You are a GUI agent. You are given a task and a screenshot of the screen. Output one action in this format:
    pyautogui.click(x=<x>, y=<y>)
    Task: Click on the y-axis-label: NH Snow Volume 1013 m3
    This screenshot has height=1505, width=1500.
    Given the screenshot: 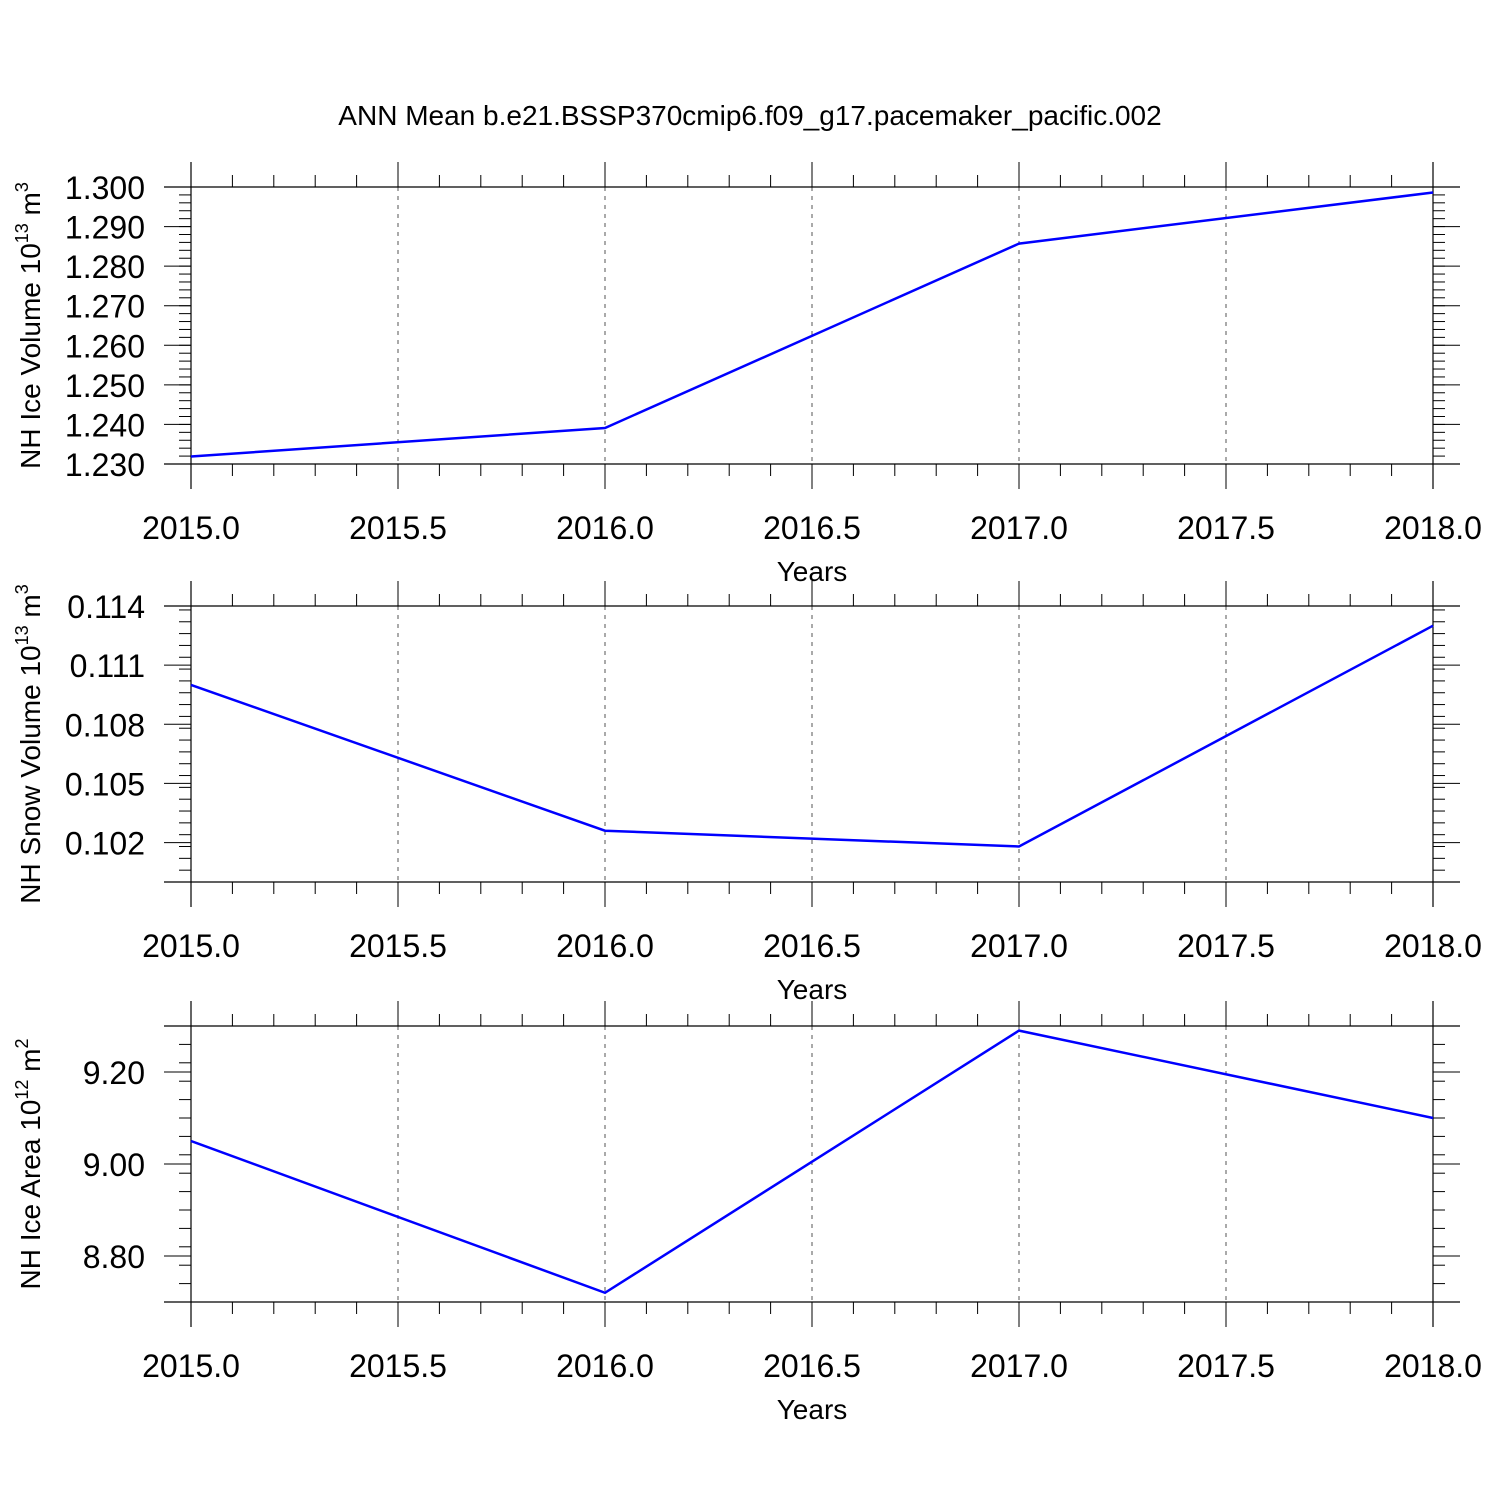 What is the action you would take?
    pyautogui.click(x=29, y=744)
    